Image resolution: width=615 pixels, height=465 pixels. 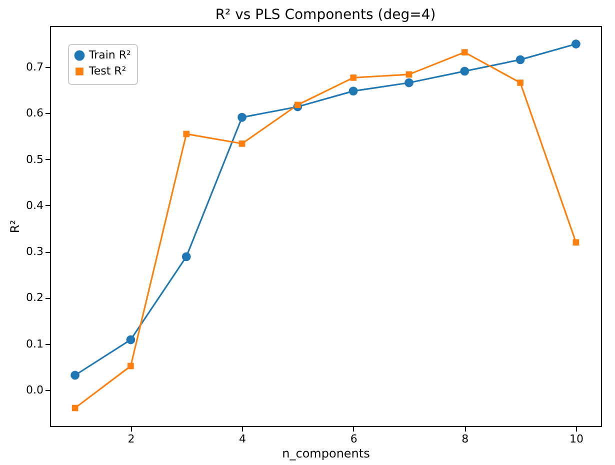 I want to click on y-tick-label: 0.2, so click(x=35, y=297).